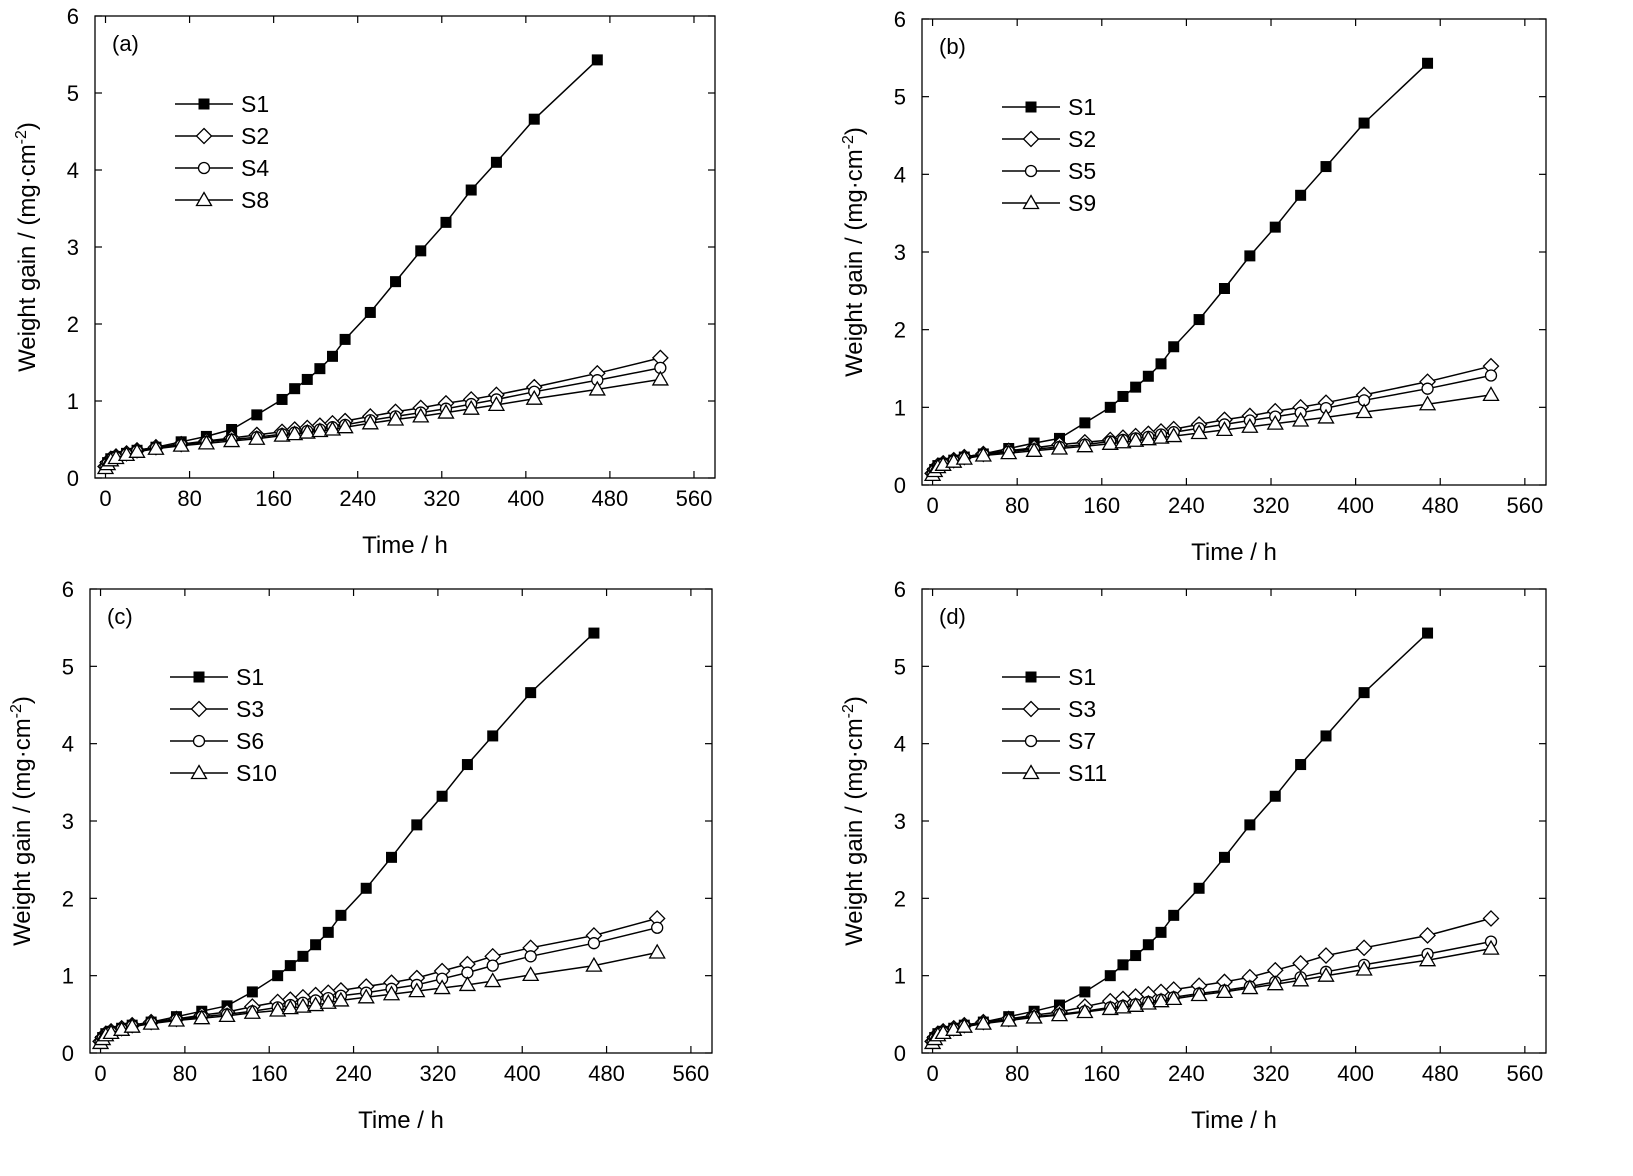  Describe the element at coordinates (900, 589) in the screenshot. I see `y-tick-label: 6` at that location.